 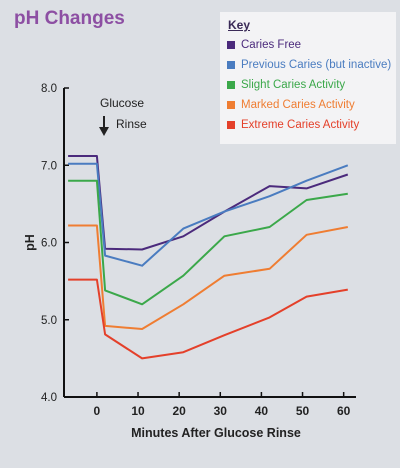 I want to click on x-tick-label: 10, so click(x=138, y=411).